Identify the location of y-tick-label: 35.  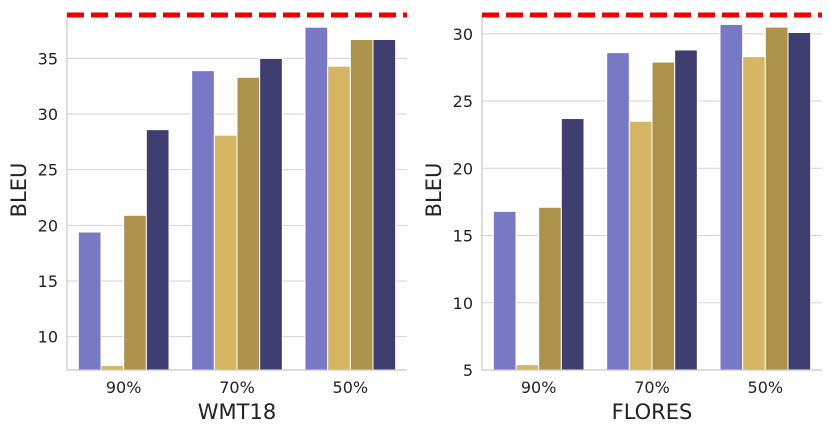
(48, 58).